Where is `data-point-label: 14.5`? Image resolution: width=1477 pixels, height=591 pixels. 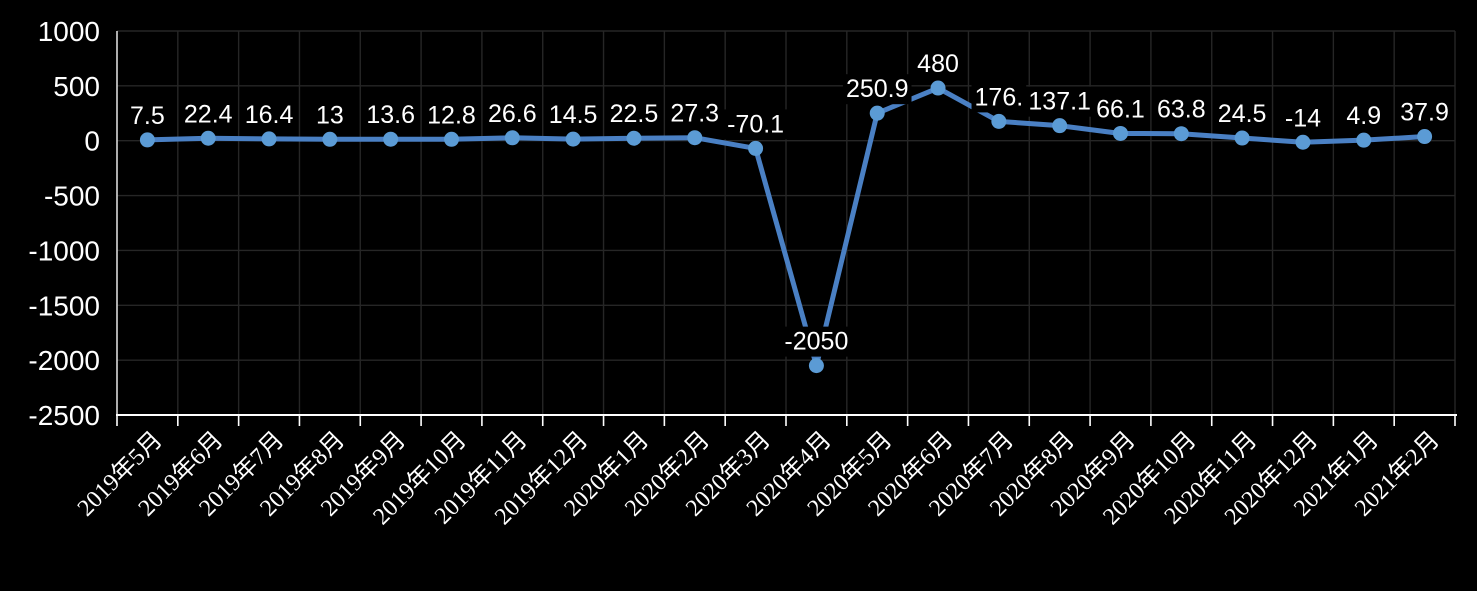
data-point-label: 14.5 is located at coordinates (573, 115).